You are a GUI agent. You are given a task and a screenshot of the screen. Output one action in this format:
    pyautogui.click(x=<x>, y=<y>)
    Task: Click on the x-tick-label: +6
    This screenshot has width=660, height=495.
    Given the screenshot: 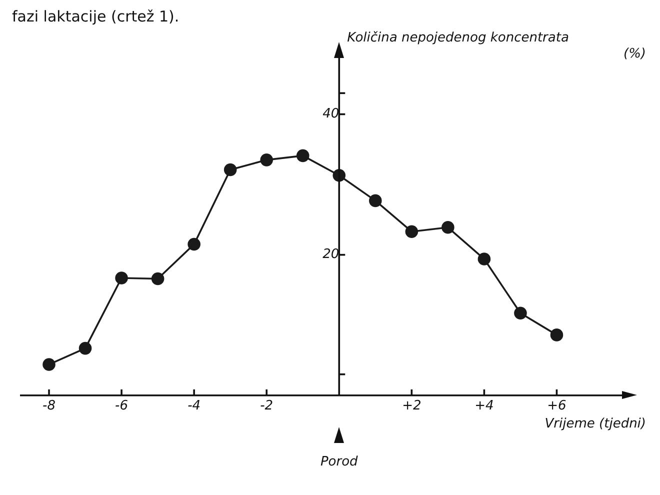 What is the action you would take?
    pyautogui.click(x=556, y=406)
    